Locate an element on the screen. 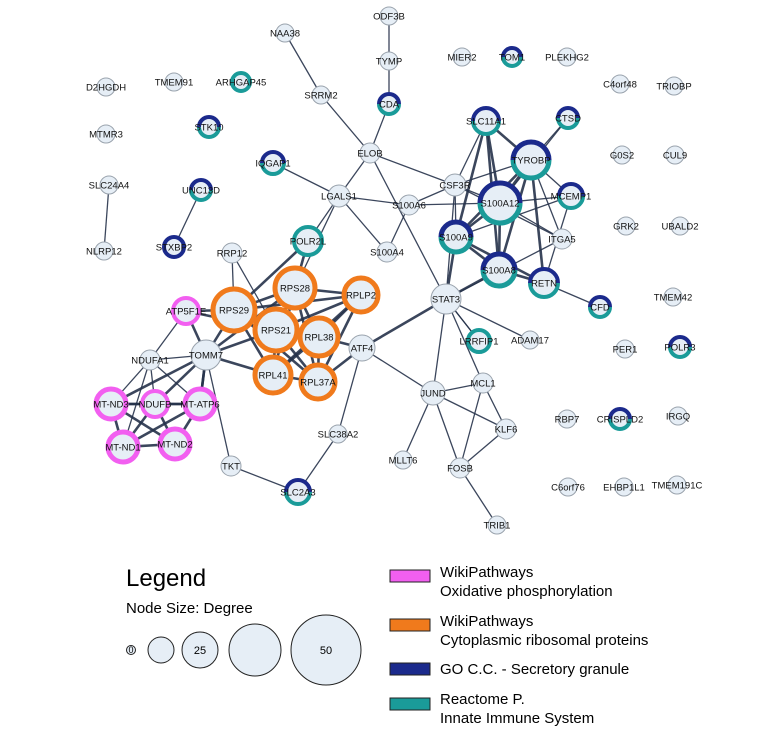 The image size is (763, 740). network-node: RPS28 is located at coordinates (295, 288).